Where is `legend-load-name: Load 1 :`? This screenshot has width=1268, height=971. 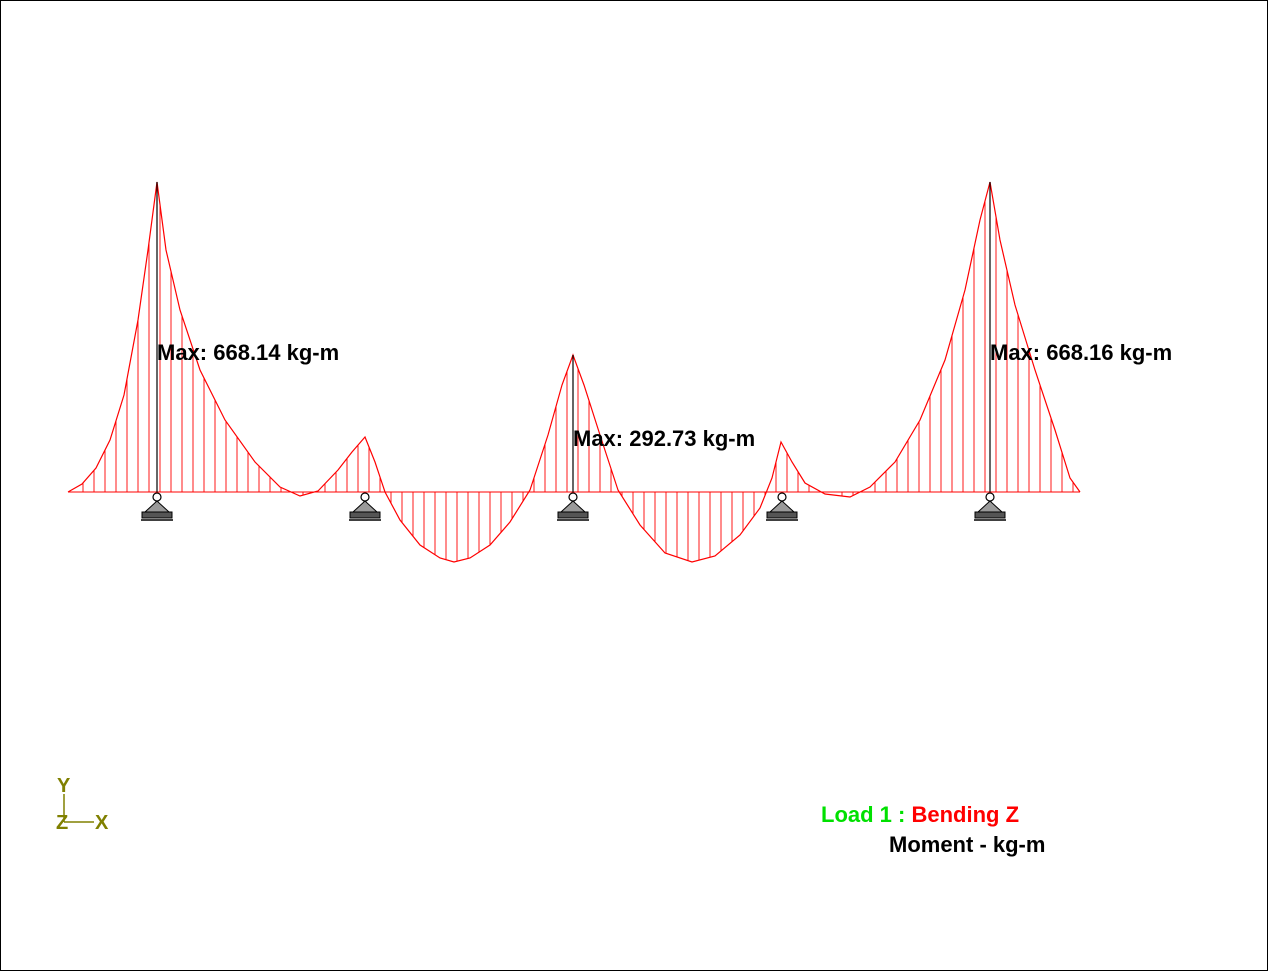 legend-load-name: Load 1 : is located at coordinates (863, 814).